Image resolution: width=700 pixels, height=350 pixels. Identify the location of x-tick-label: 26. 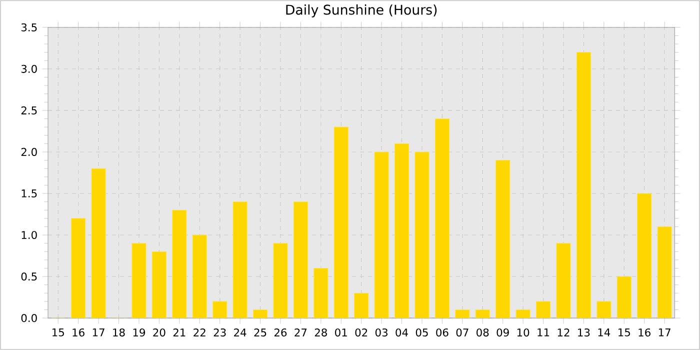
(280, 332).